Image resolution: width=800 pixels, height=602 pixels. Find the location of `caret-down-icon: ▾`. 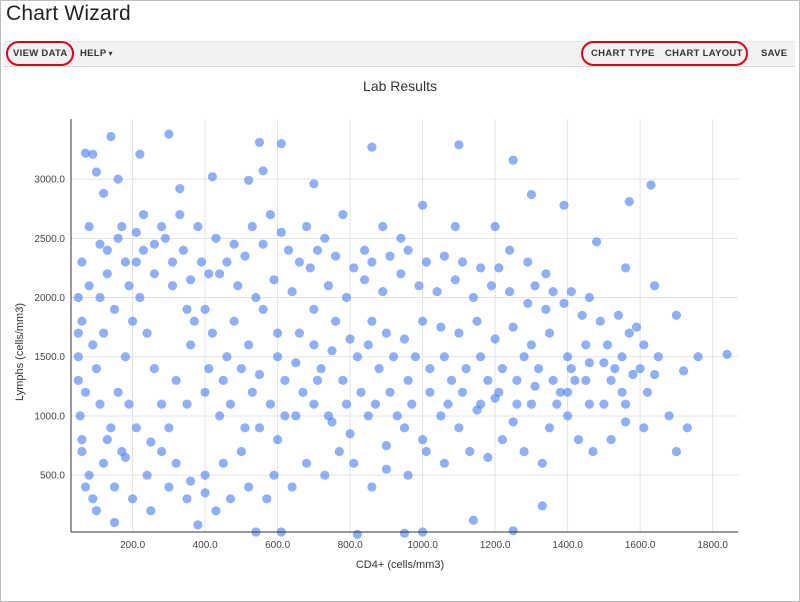

caret-down-icon: ▾ is located at coordinates (110, 53).